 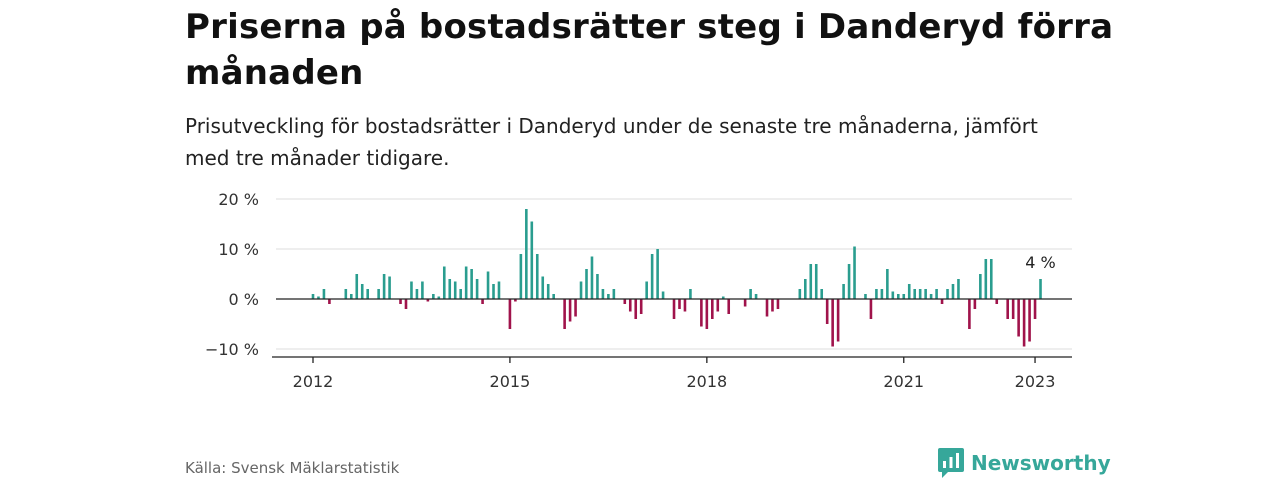 What do you see at coordinates (903, 381) in the screenshot?
I see `x-tick-label: 2021` at bounding box center [903, 381].